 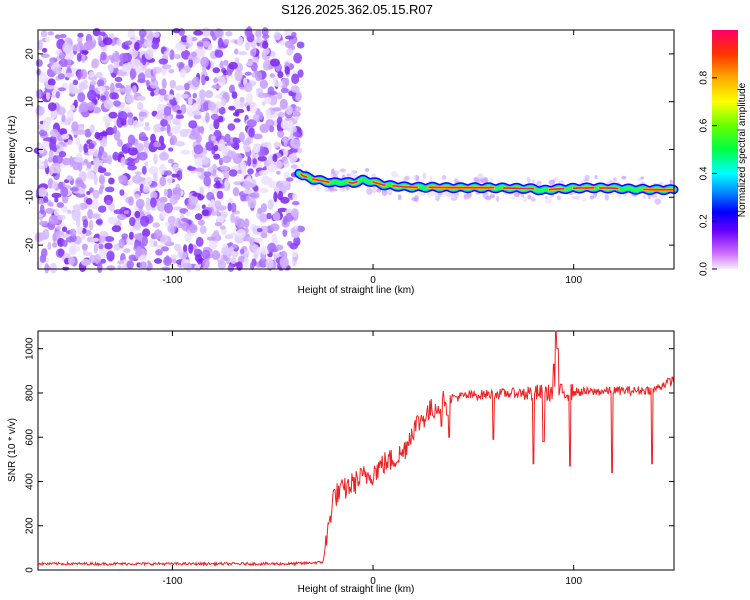 What do you see at coordinates (704, 77) in the screenshot?
I see `colorbar-tick-label: 0.8` at bounding box center [704, 77].